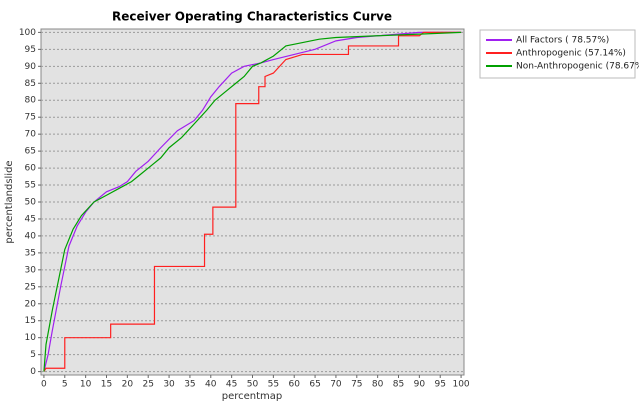 The width and height of the screenshot is (639, 401). What do you see at coordinates (30, 50) in the screenshot?
I see `y-tick-label: 95` at bounding box center [30, 50].